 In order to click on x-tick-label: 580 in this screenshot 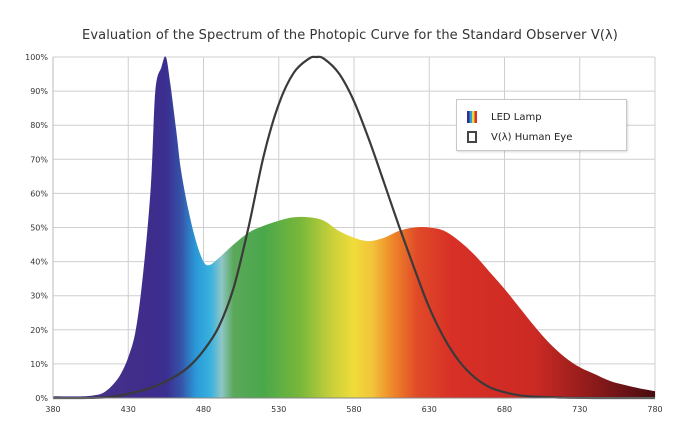, I will do `click(353, 409)`.